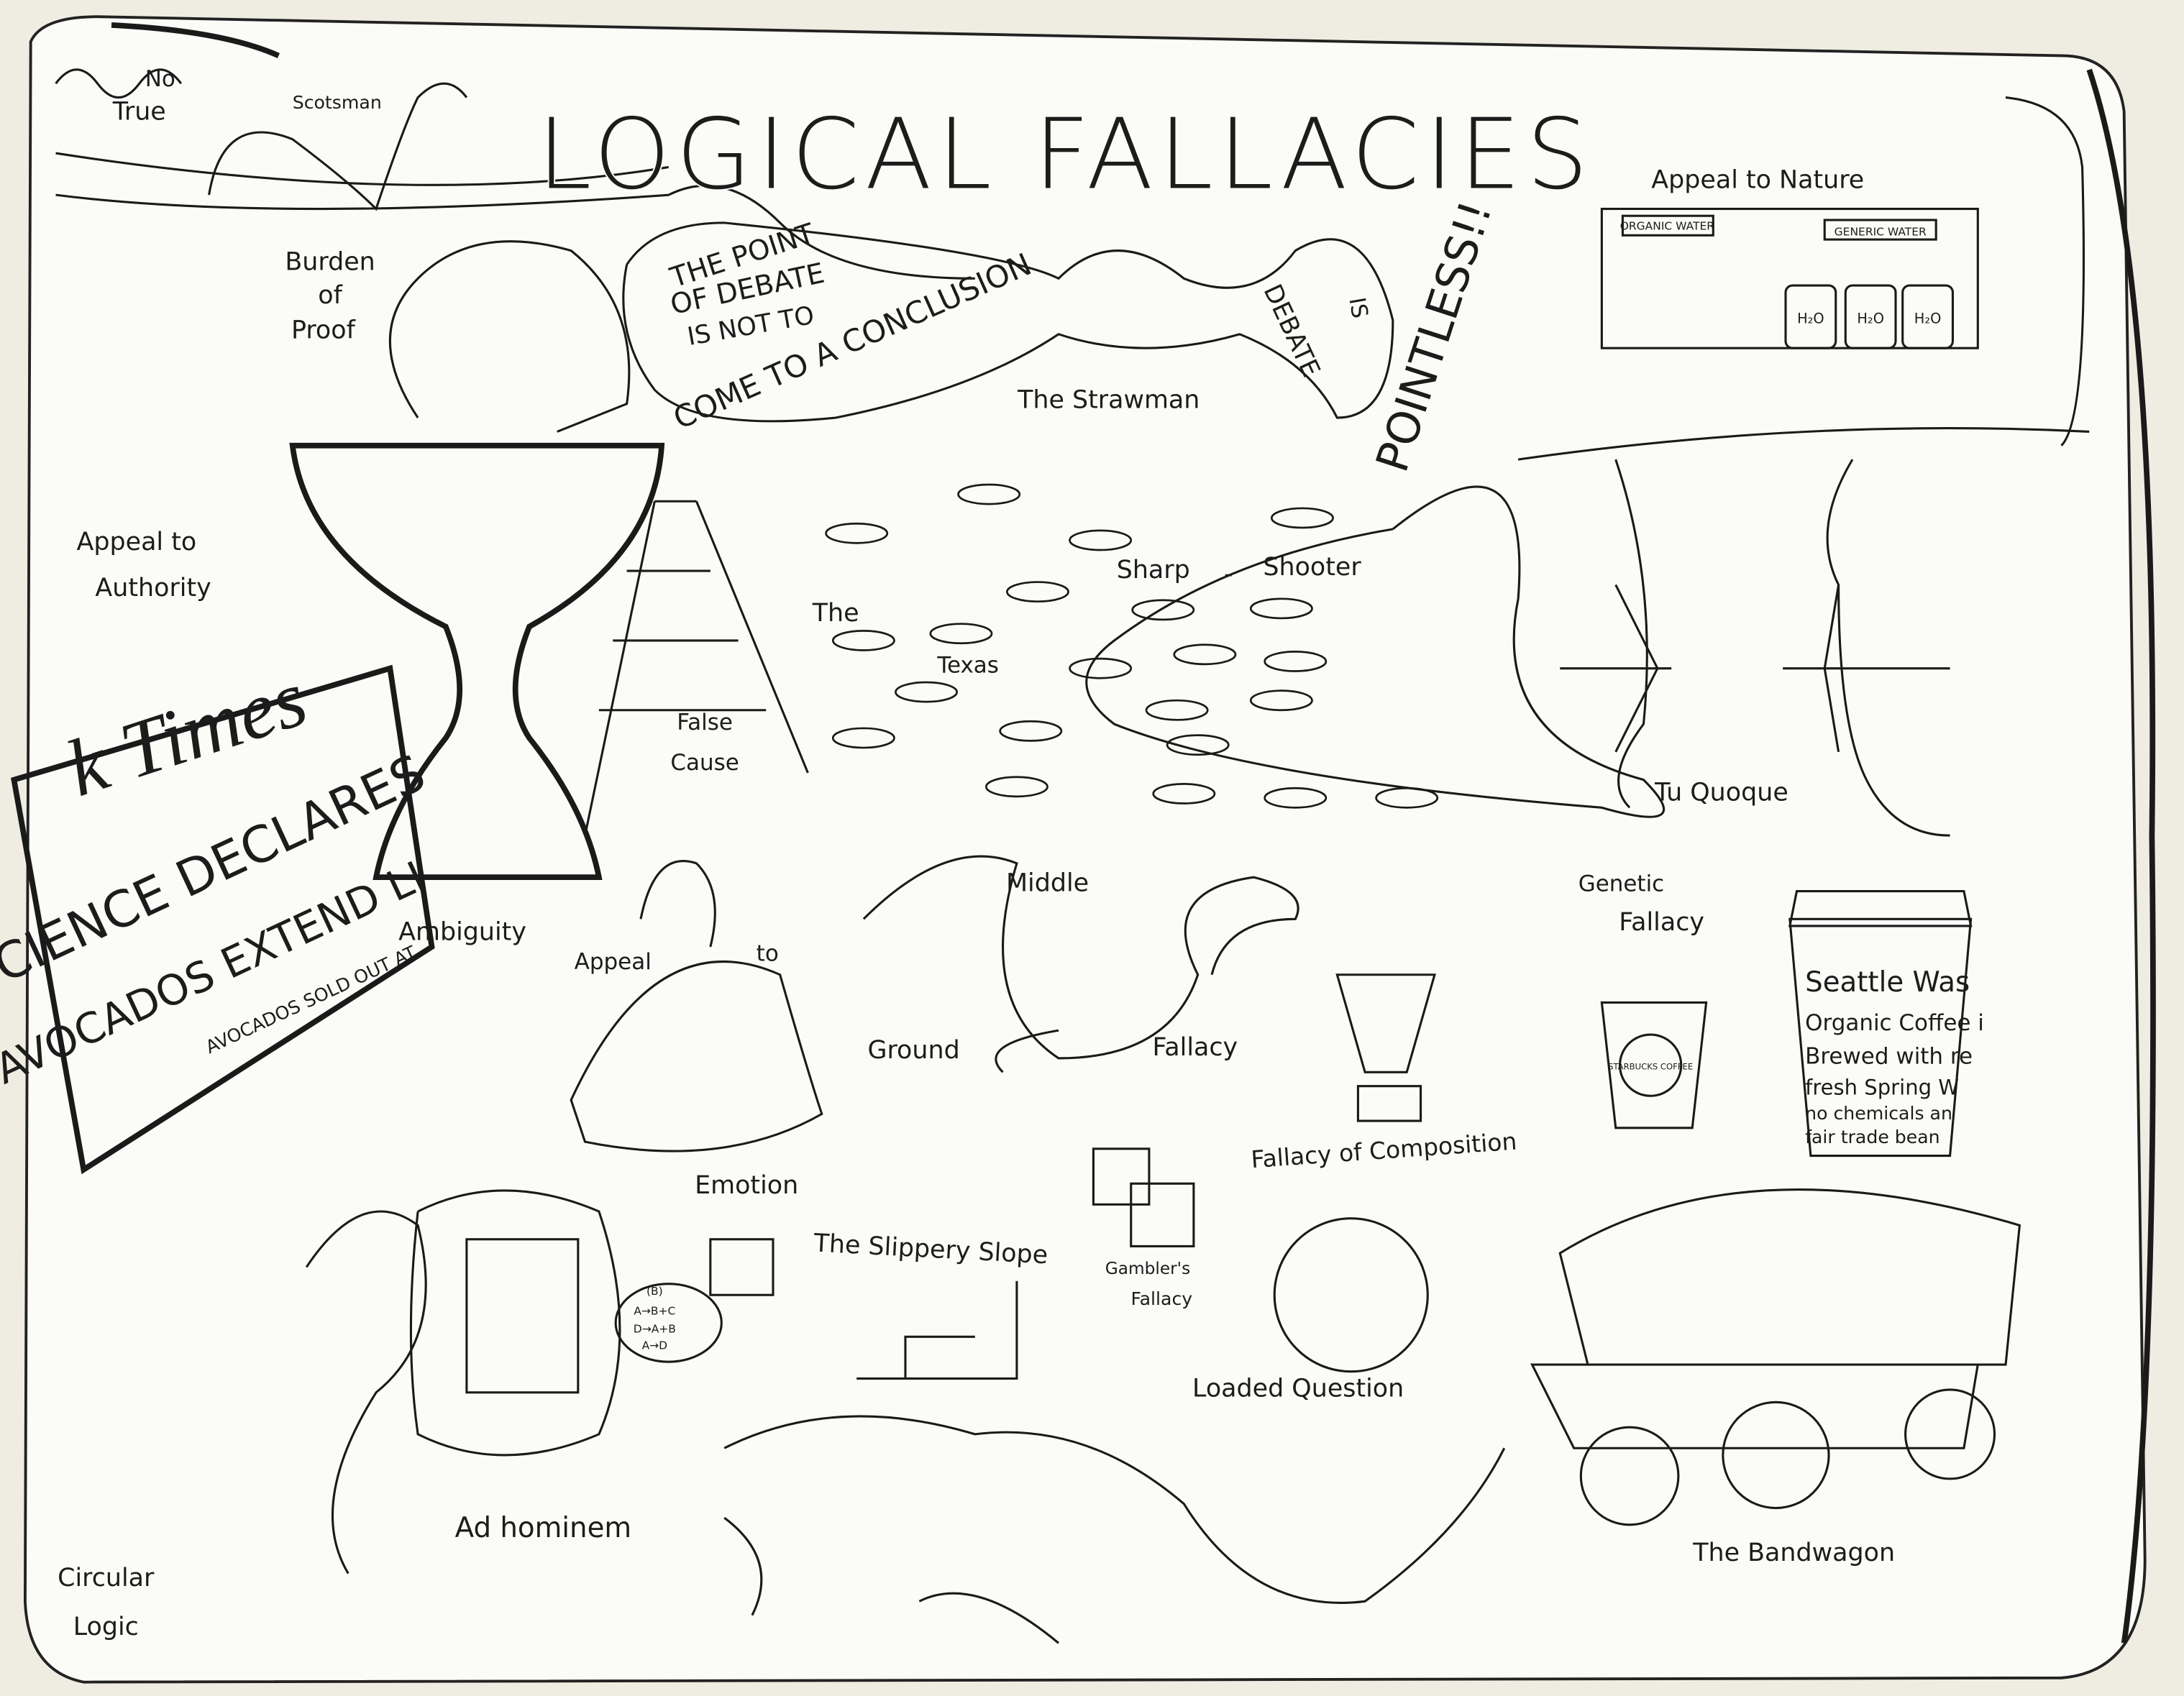 This screenshot has height=1696, width=2184. What do you see at coordinates (654, 1291) in the screenshot?
I see `bubble-text: (B)` at bounding box center [654, 1291].